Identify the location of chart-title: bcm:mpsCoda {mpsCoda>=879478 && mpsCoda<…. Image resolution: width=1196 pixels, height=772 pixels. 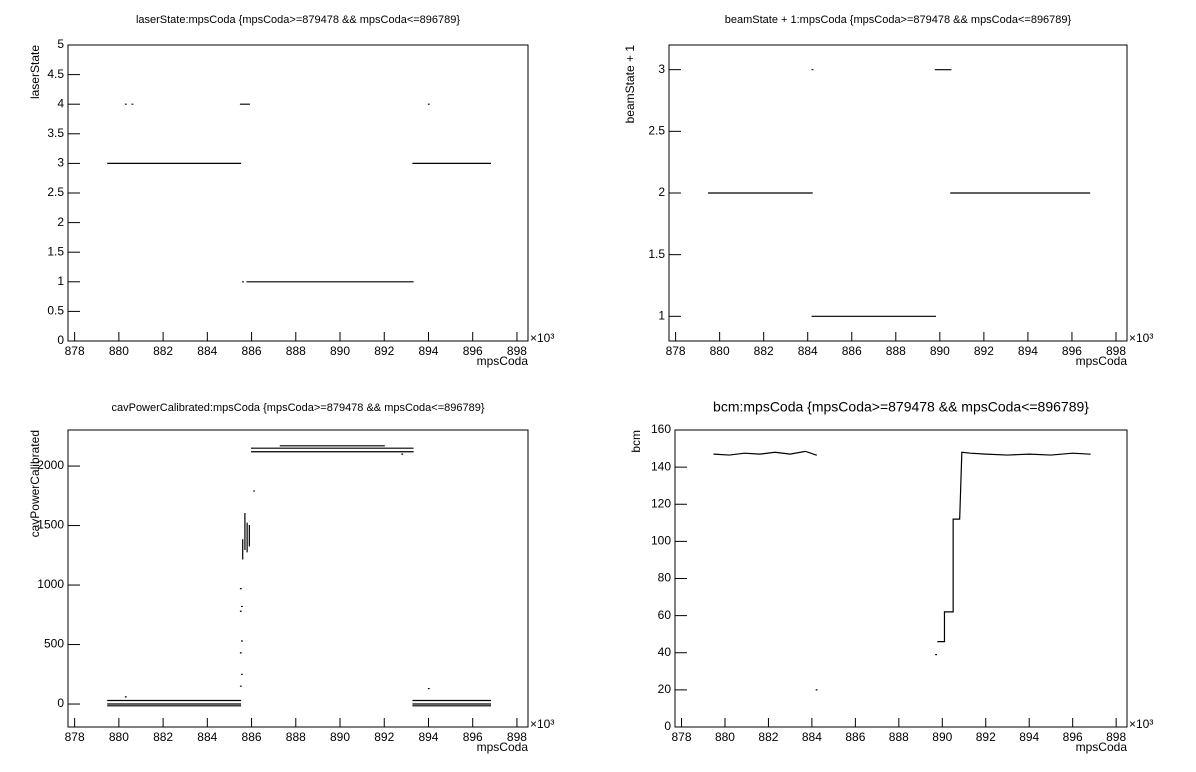
(901, 407).